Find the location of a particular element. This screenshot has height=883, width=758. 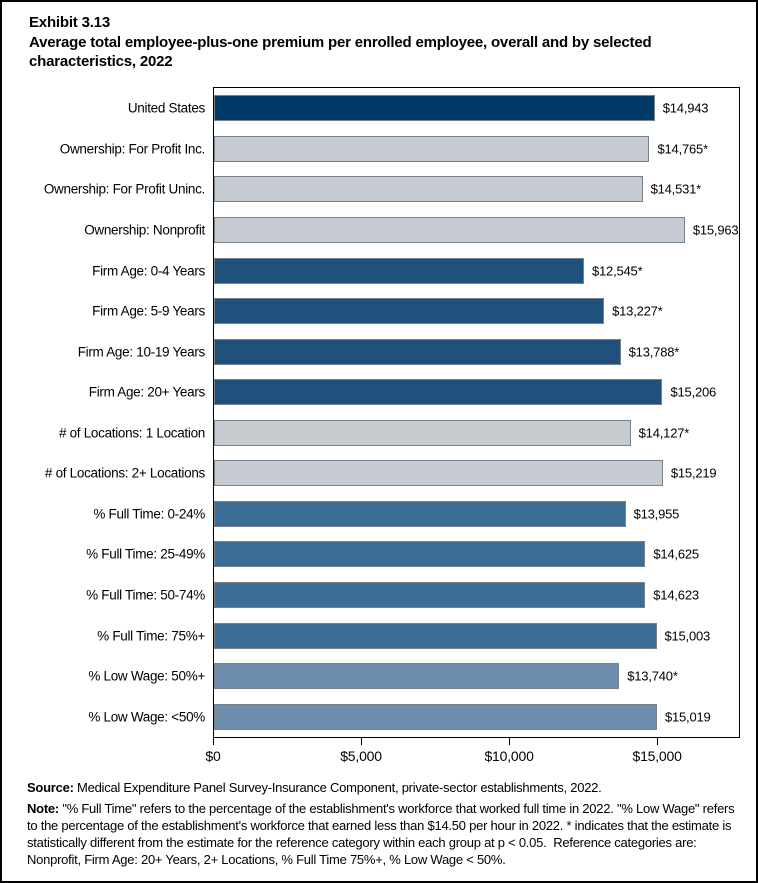

x-axis-tick-label: $15,000 is located at coordinates (657, 756).